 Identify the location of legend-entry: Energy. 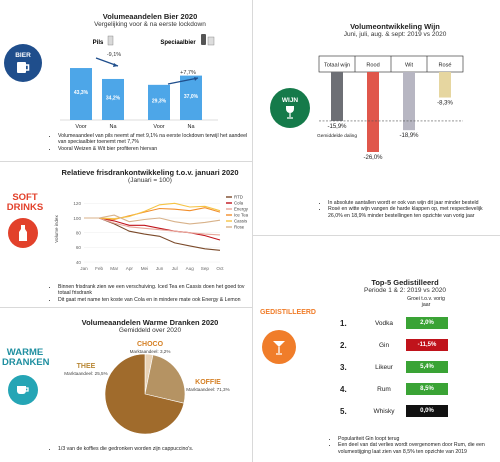
(241, 209).